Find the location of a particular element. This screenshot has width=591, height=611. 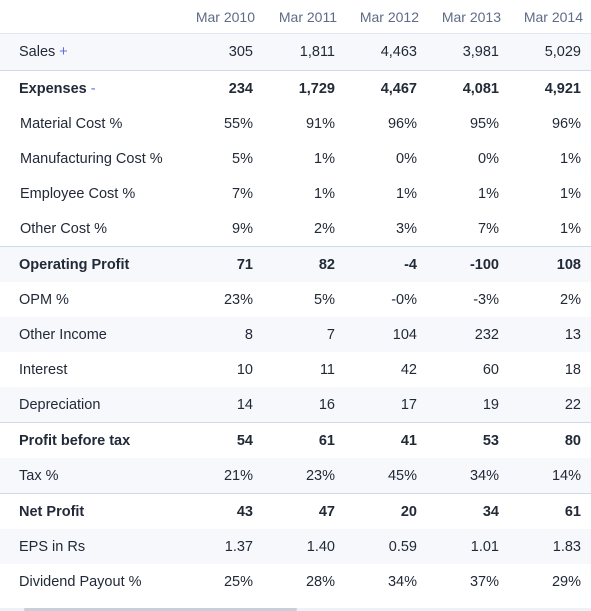

row-label: Depreciation is located at coordinates (90, 405).